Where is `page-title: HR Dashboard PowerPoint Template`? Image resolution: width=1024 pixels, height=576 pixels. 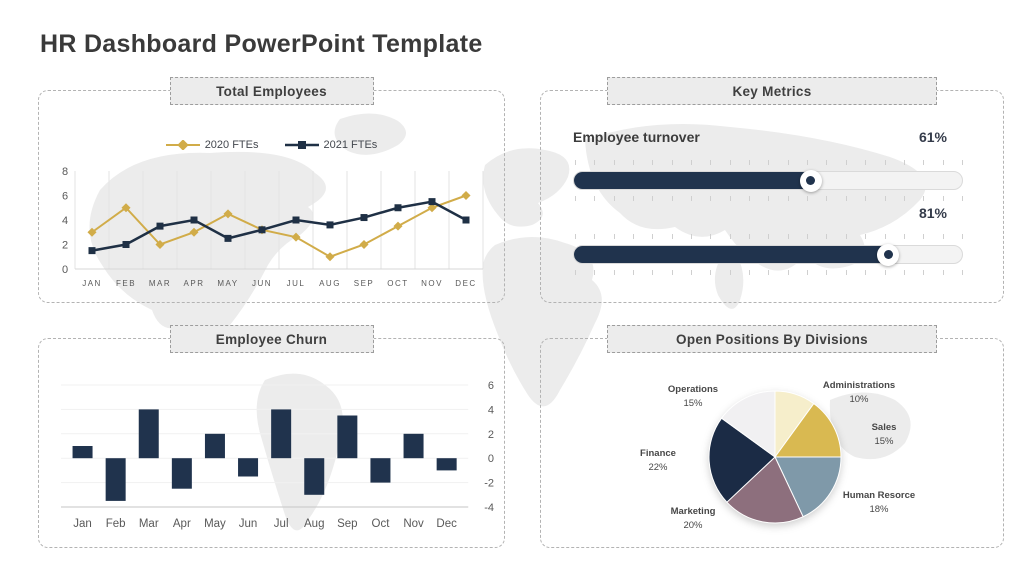 page-title: HR Dashboard PowerPoint Template is located at coordinates (261, 44).